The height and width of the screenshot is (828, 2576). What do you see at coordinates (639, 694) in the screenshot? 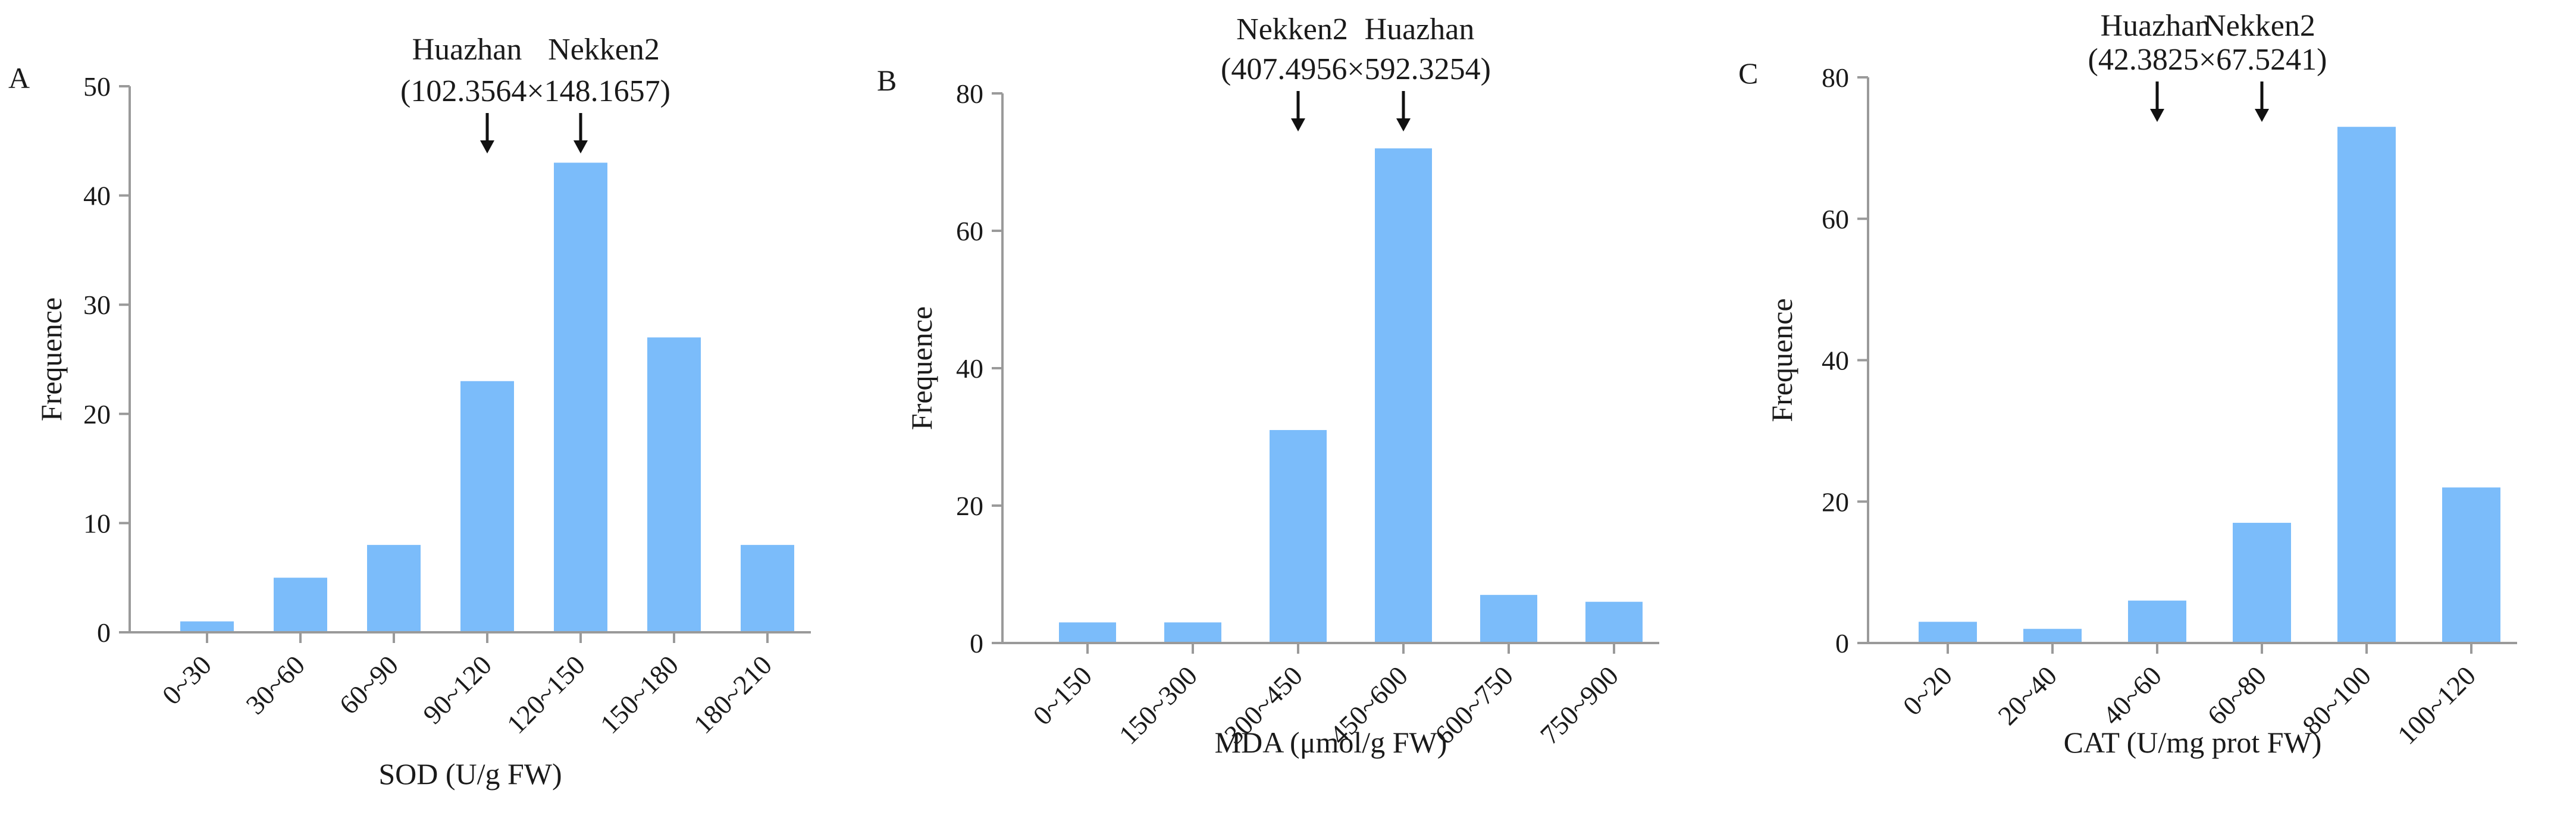
I see `x-tick-label: 150~180` at bounding box center [639, 694].